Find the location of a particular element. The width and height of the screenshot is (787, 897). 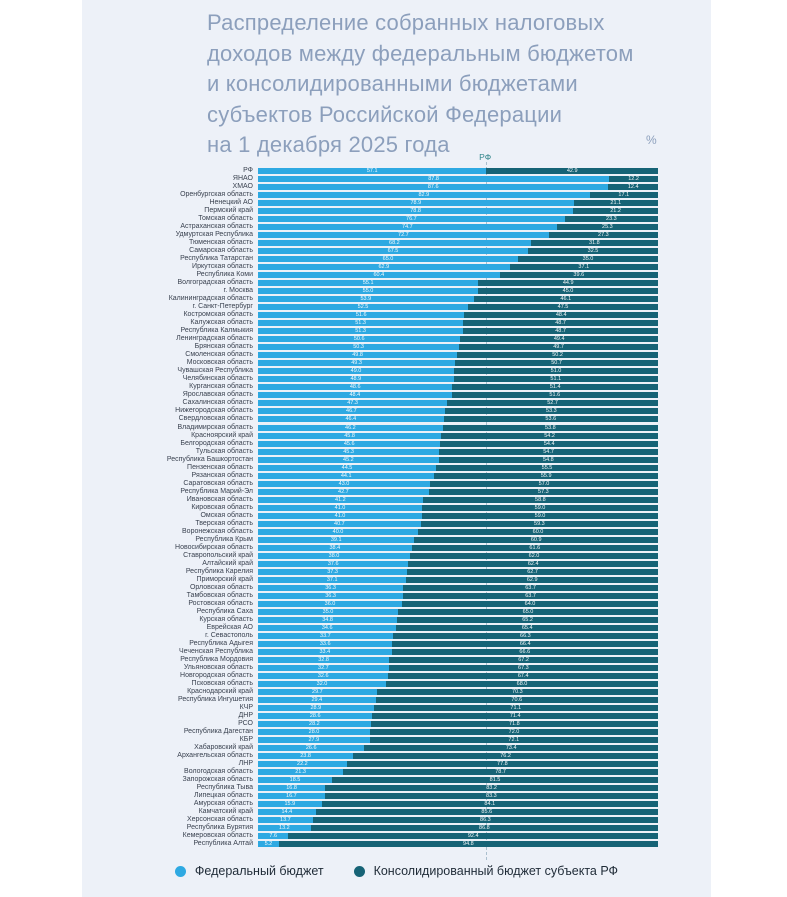

federal-segment: 32.6 is located at coordinates (323, 675).